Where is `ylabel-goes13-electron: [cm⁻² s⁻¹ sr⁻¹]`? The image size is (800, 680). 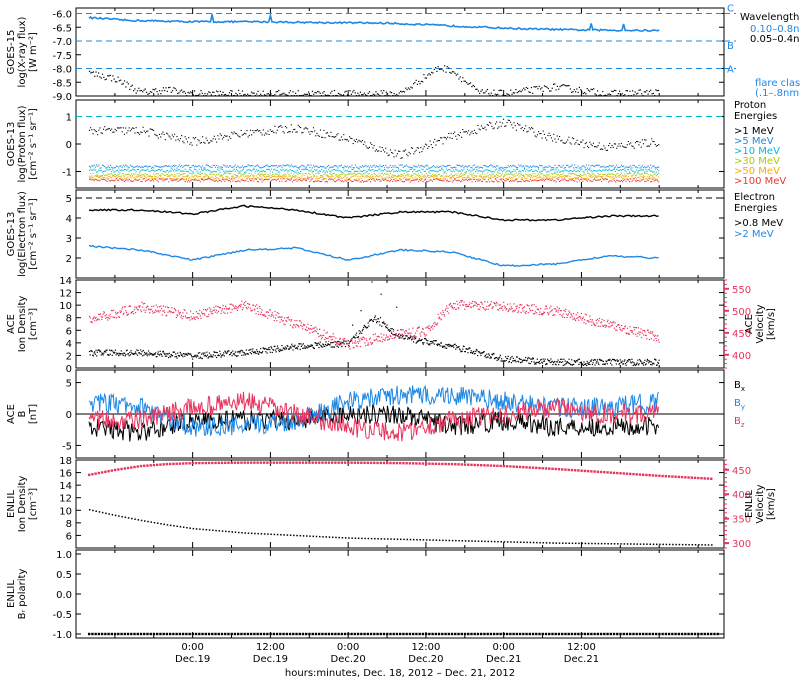
ylabel-goes13-electron: [cm⁻² s⁻¹ sr⁻¹] is located at coordinates (33, 234).